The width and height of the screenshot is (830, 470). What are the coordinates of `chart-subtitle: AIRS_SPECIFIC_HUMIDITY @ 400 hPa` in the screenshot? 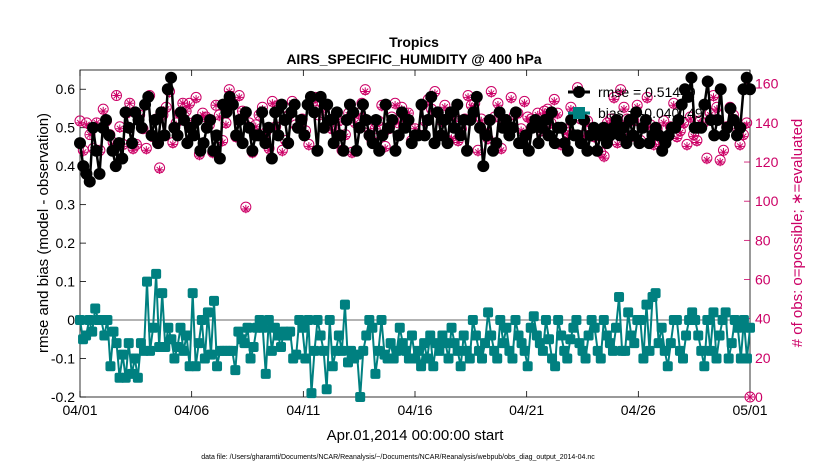 It's located at (414, 59).